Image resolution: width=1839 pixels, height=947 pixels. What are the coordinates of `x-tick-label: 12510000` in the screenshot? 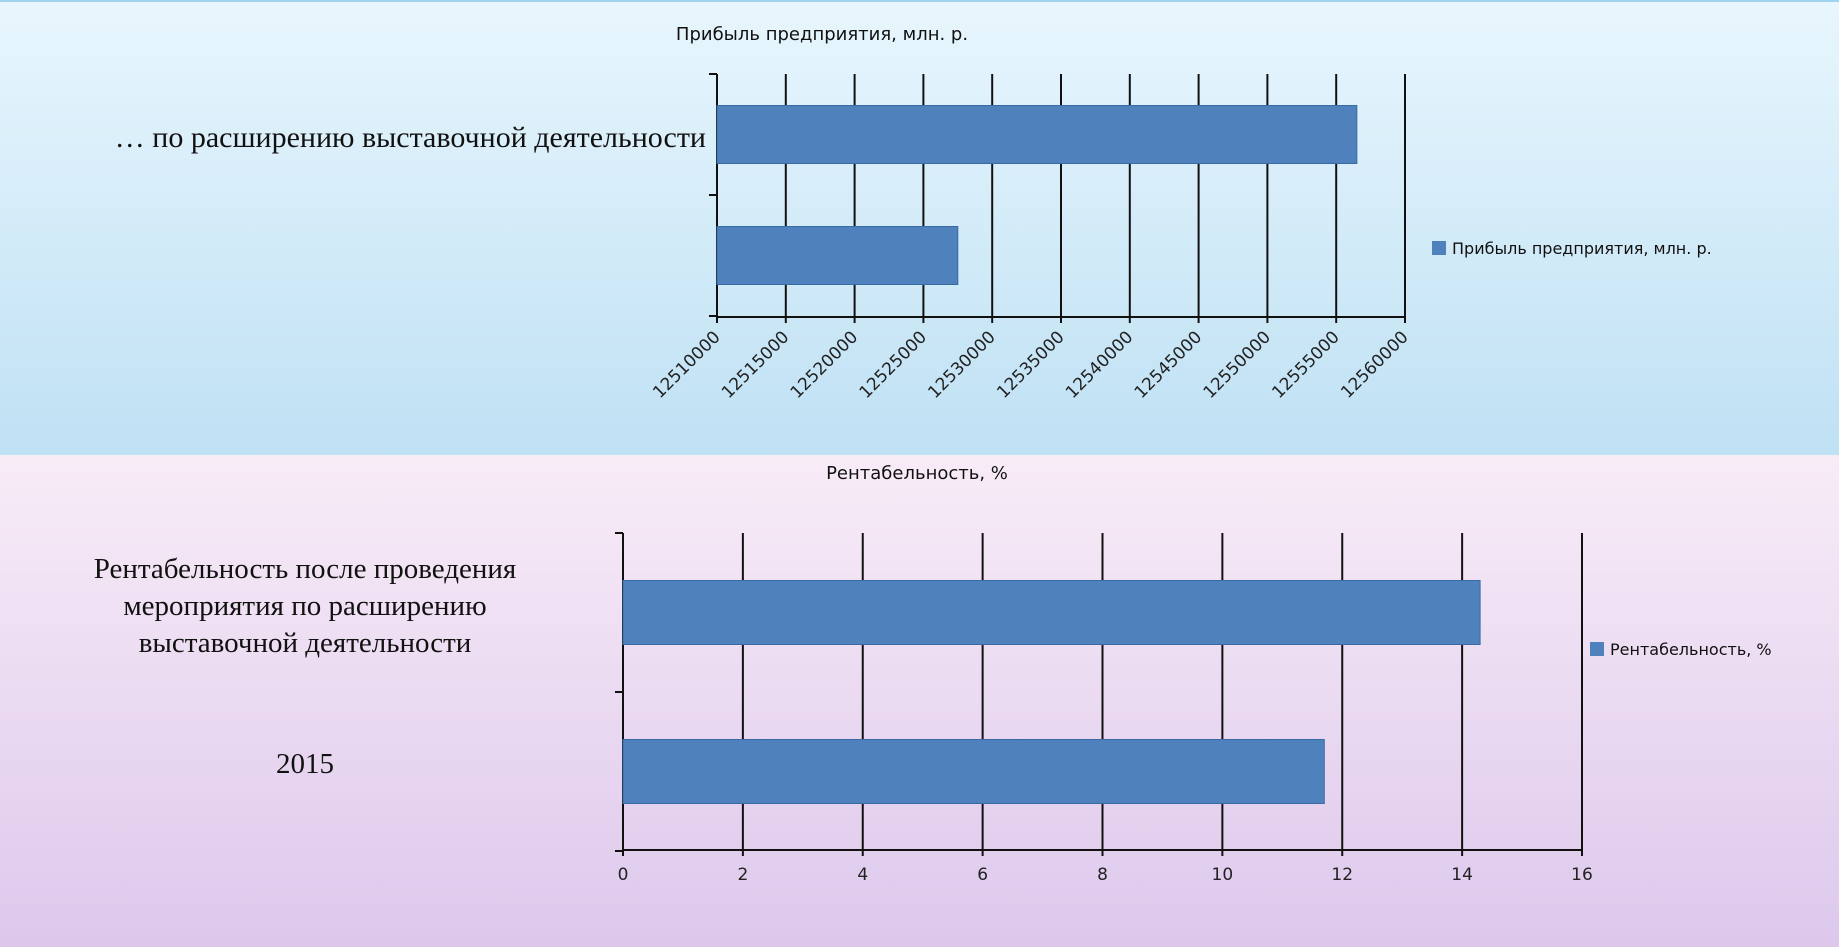 It's located at (686, 364).